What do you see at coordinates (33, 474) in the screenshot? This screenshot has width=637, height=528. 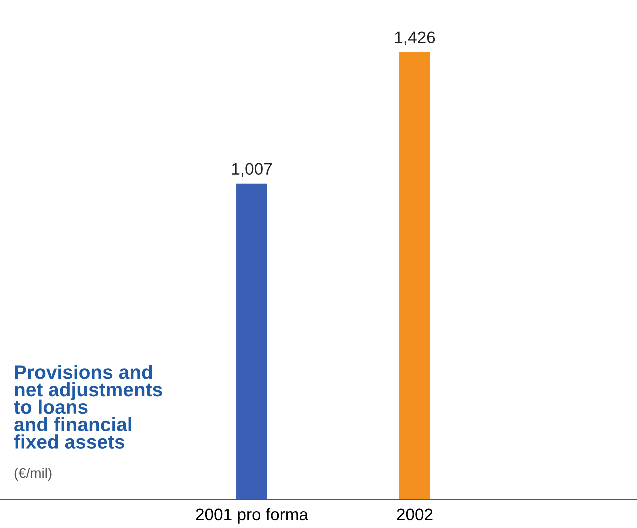 I see `text: (€/mil)` at bounding box center [33, 474].